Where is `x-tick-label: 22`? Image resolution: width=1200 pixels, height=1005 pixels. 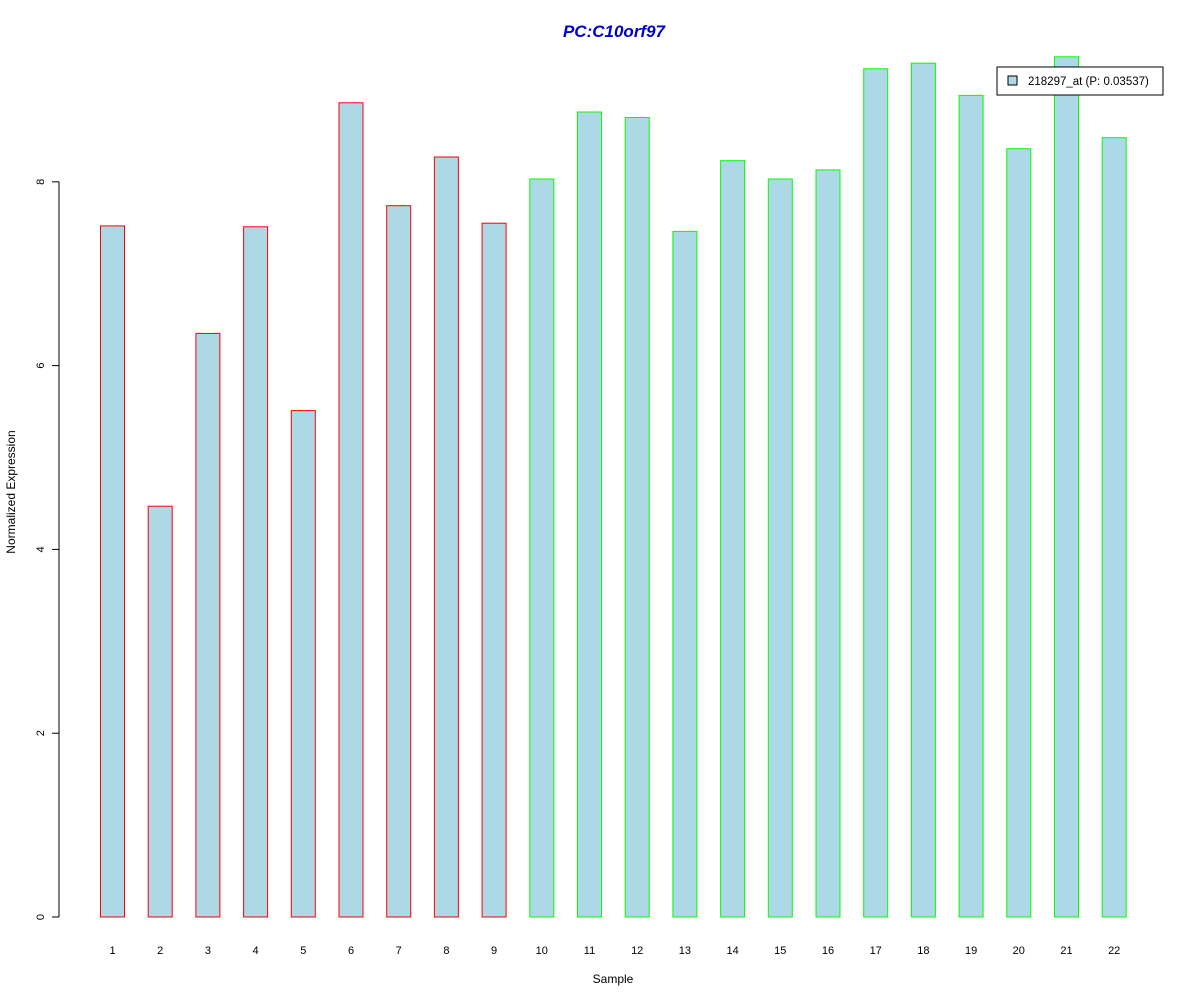 x-tick-label: 22 is located at coordinates (1114, 951).